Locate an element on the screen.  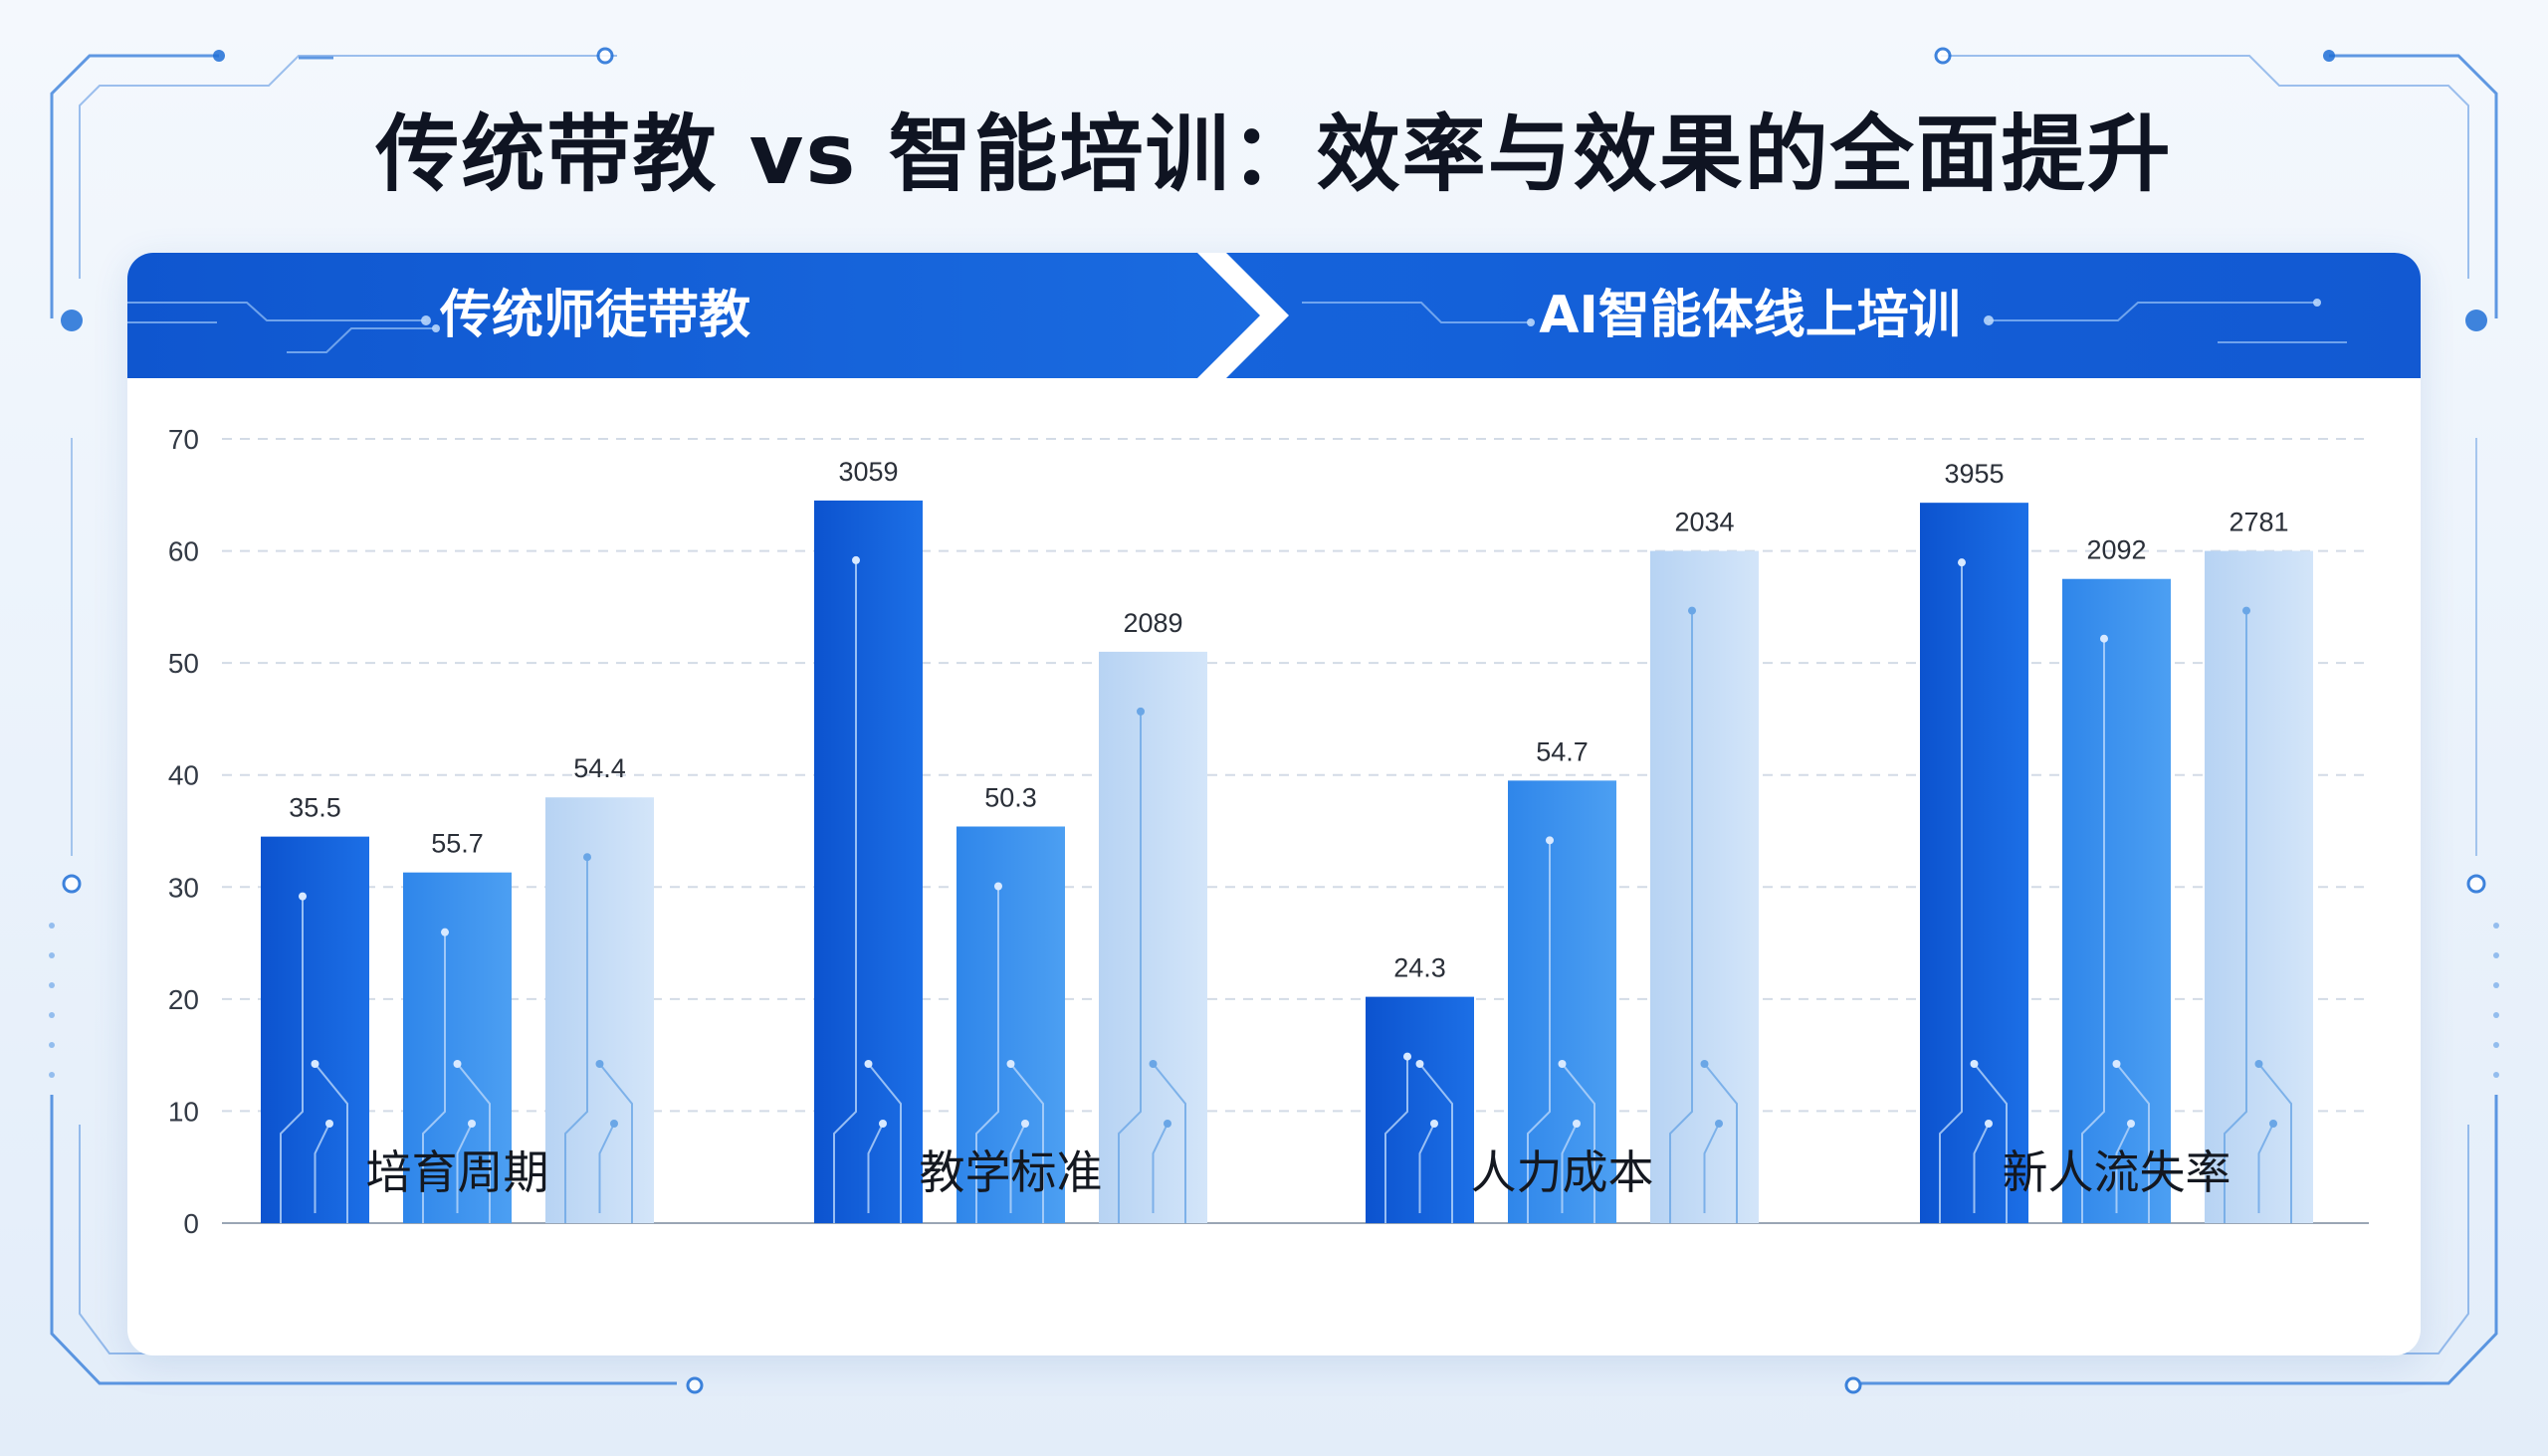
banner-right-label: AI智能体线上培训 is located at coordinates (1750, 315).